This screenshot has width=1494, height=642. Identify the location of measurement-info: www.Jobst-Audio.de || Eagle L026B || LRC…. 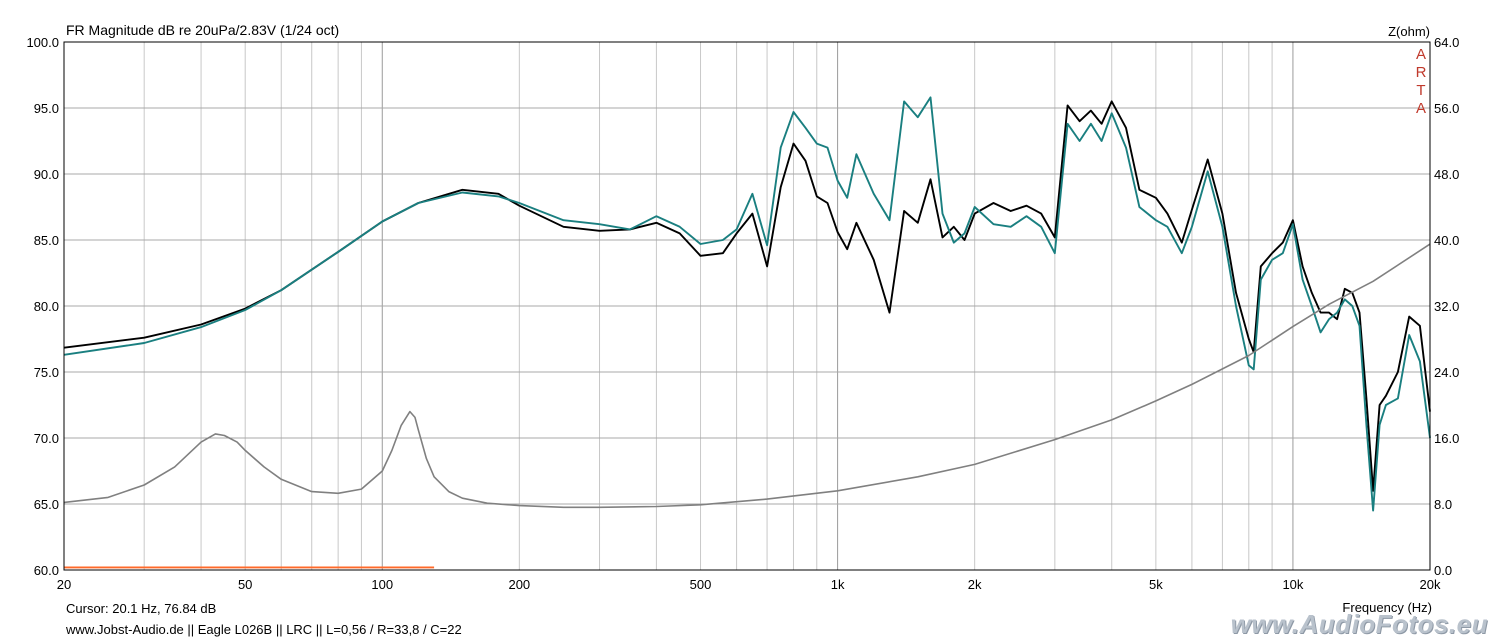
(264, 629).